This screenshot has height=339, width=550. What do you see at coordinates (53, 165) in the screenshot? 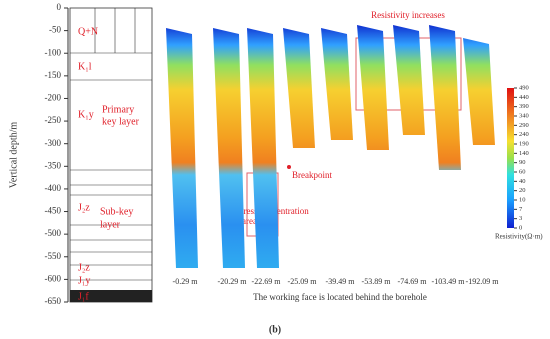
I see `y-tick-label: -350` at bounding box center [53, 165].